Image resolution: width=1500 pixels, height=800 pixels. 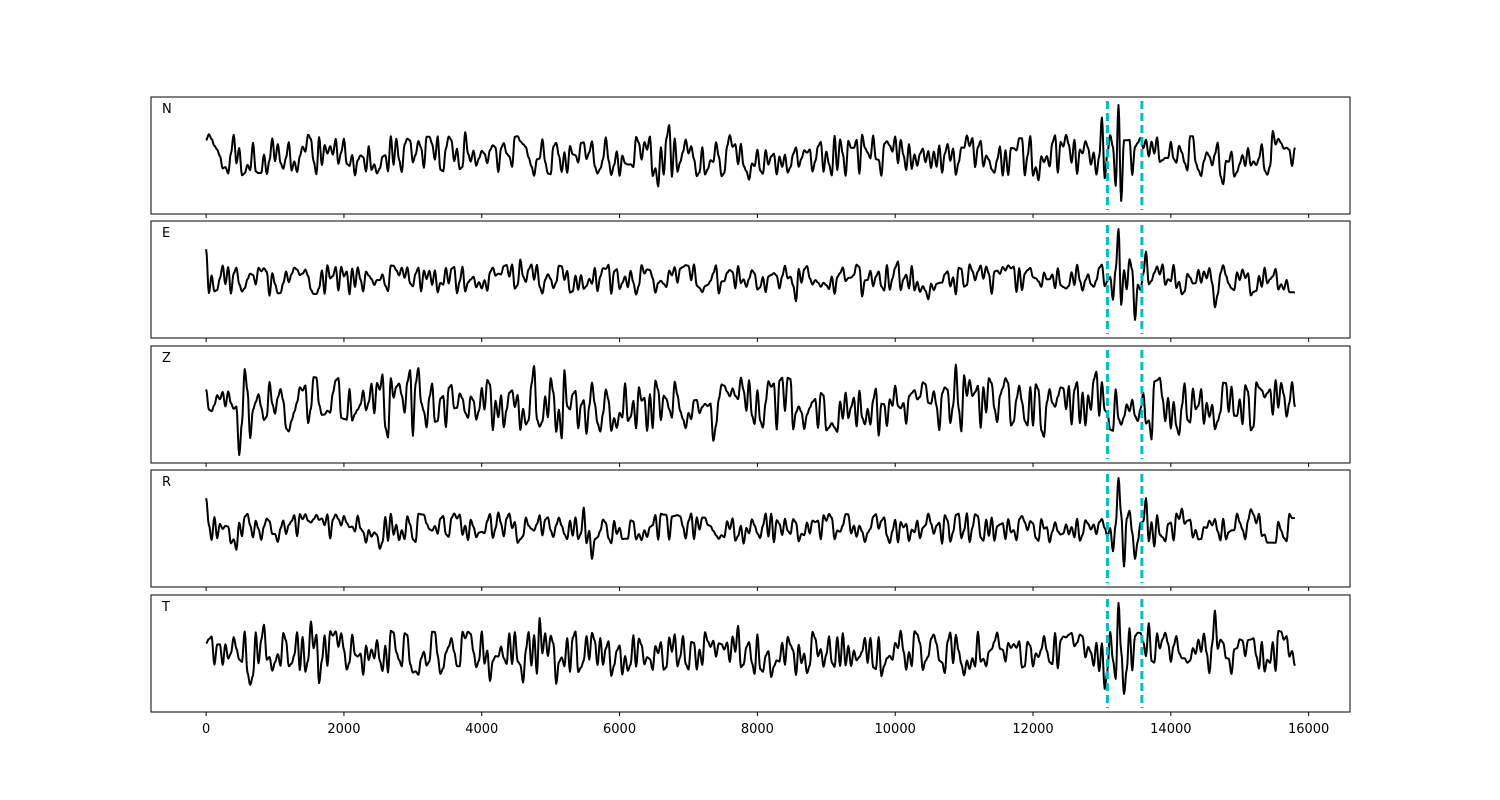 I want to click on panel-n: N, so click(x=750, y=157).